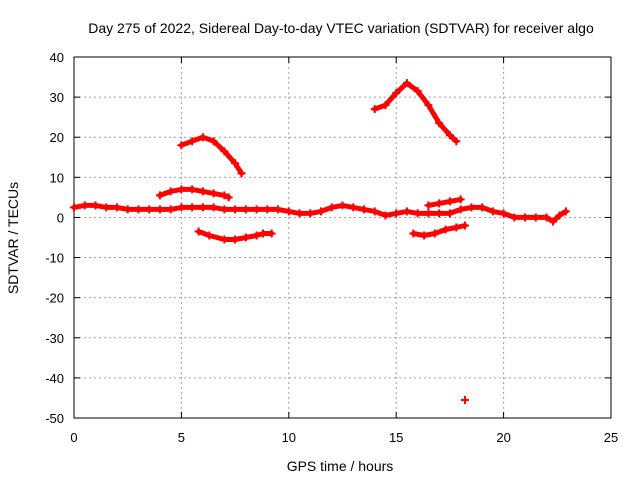  I want to click on x-tick-label: 20, so click(503, 437).